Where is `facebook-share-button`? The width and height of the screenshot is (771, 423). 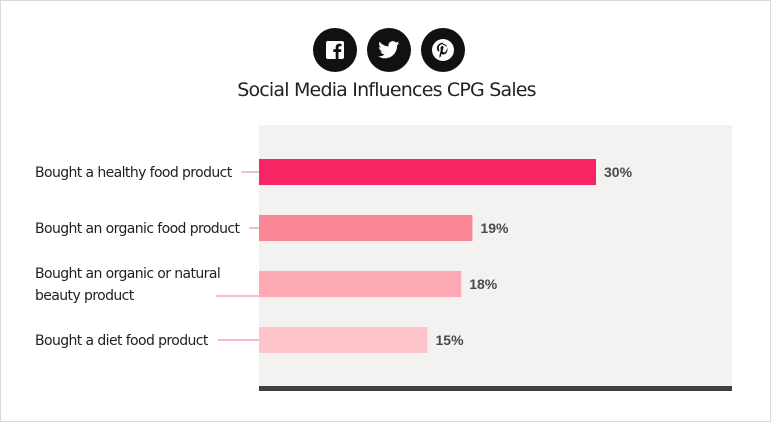 facebook-share-button is located at coordinates (335, 50).